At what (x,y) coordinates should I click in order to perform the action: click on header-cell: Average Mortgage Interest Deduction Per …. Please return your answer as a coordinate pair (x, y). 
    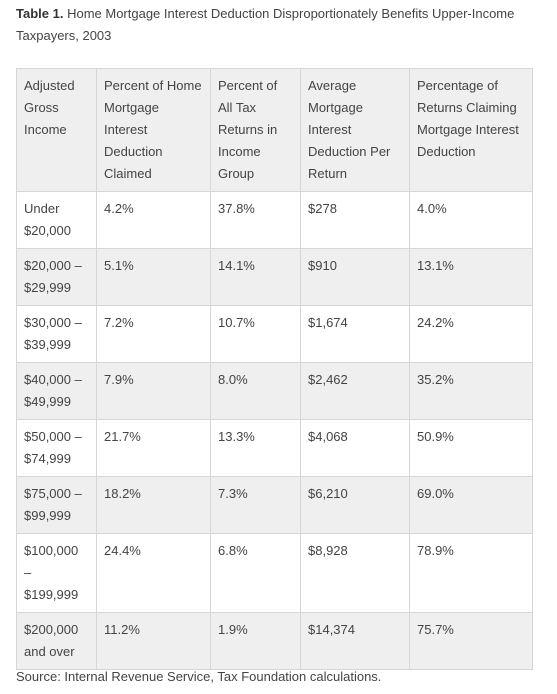
    Looking at the image, I should click on (355, 130).